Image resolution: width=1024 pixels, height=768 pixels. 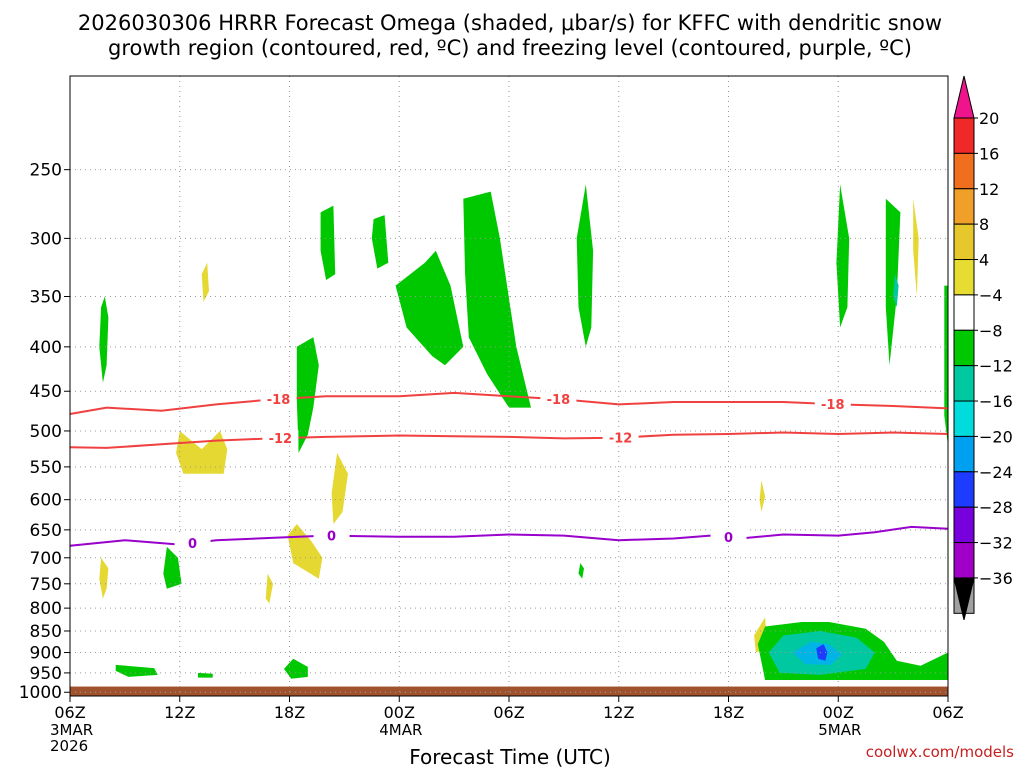 What do you see at coordinates (46, 298) in the screenshot?
I see `y-tick-label: 350` at bounding box center [46, 298].